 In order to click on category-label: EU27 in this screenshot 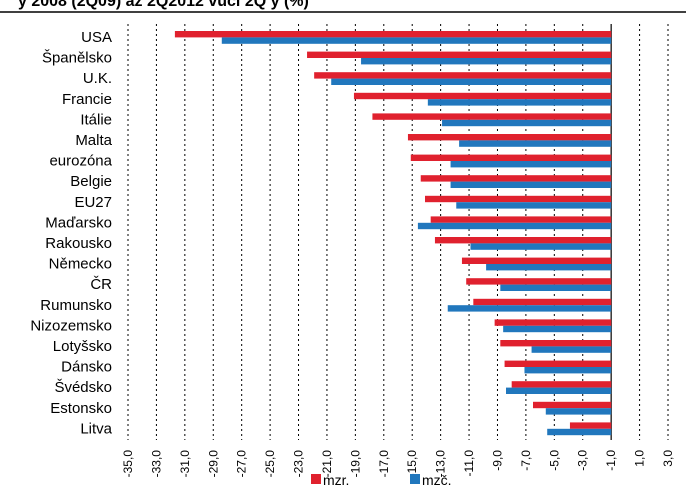, I will do `click(93, 202)`.